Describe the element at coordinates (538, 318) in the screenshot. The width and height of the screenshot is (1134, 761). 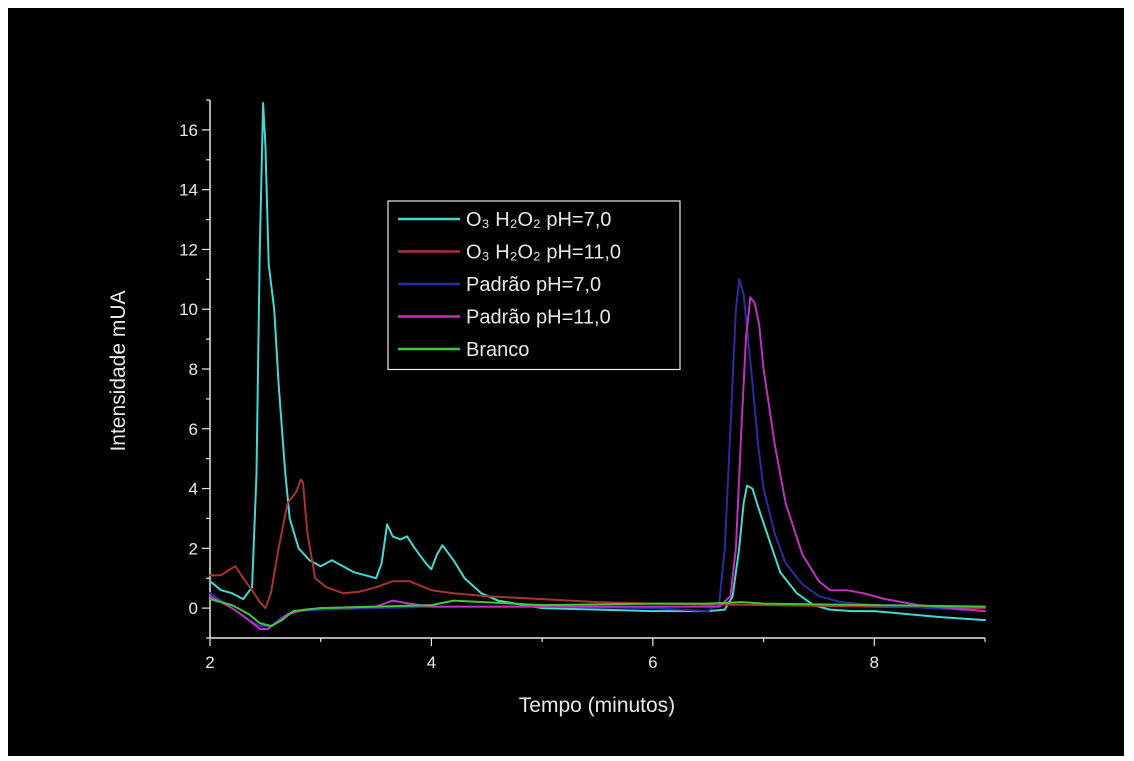
I see `legend-label-4: Padrão pH=11,0` at that location.